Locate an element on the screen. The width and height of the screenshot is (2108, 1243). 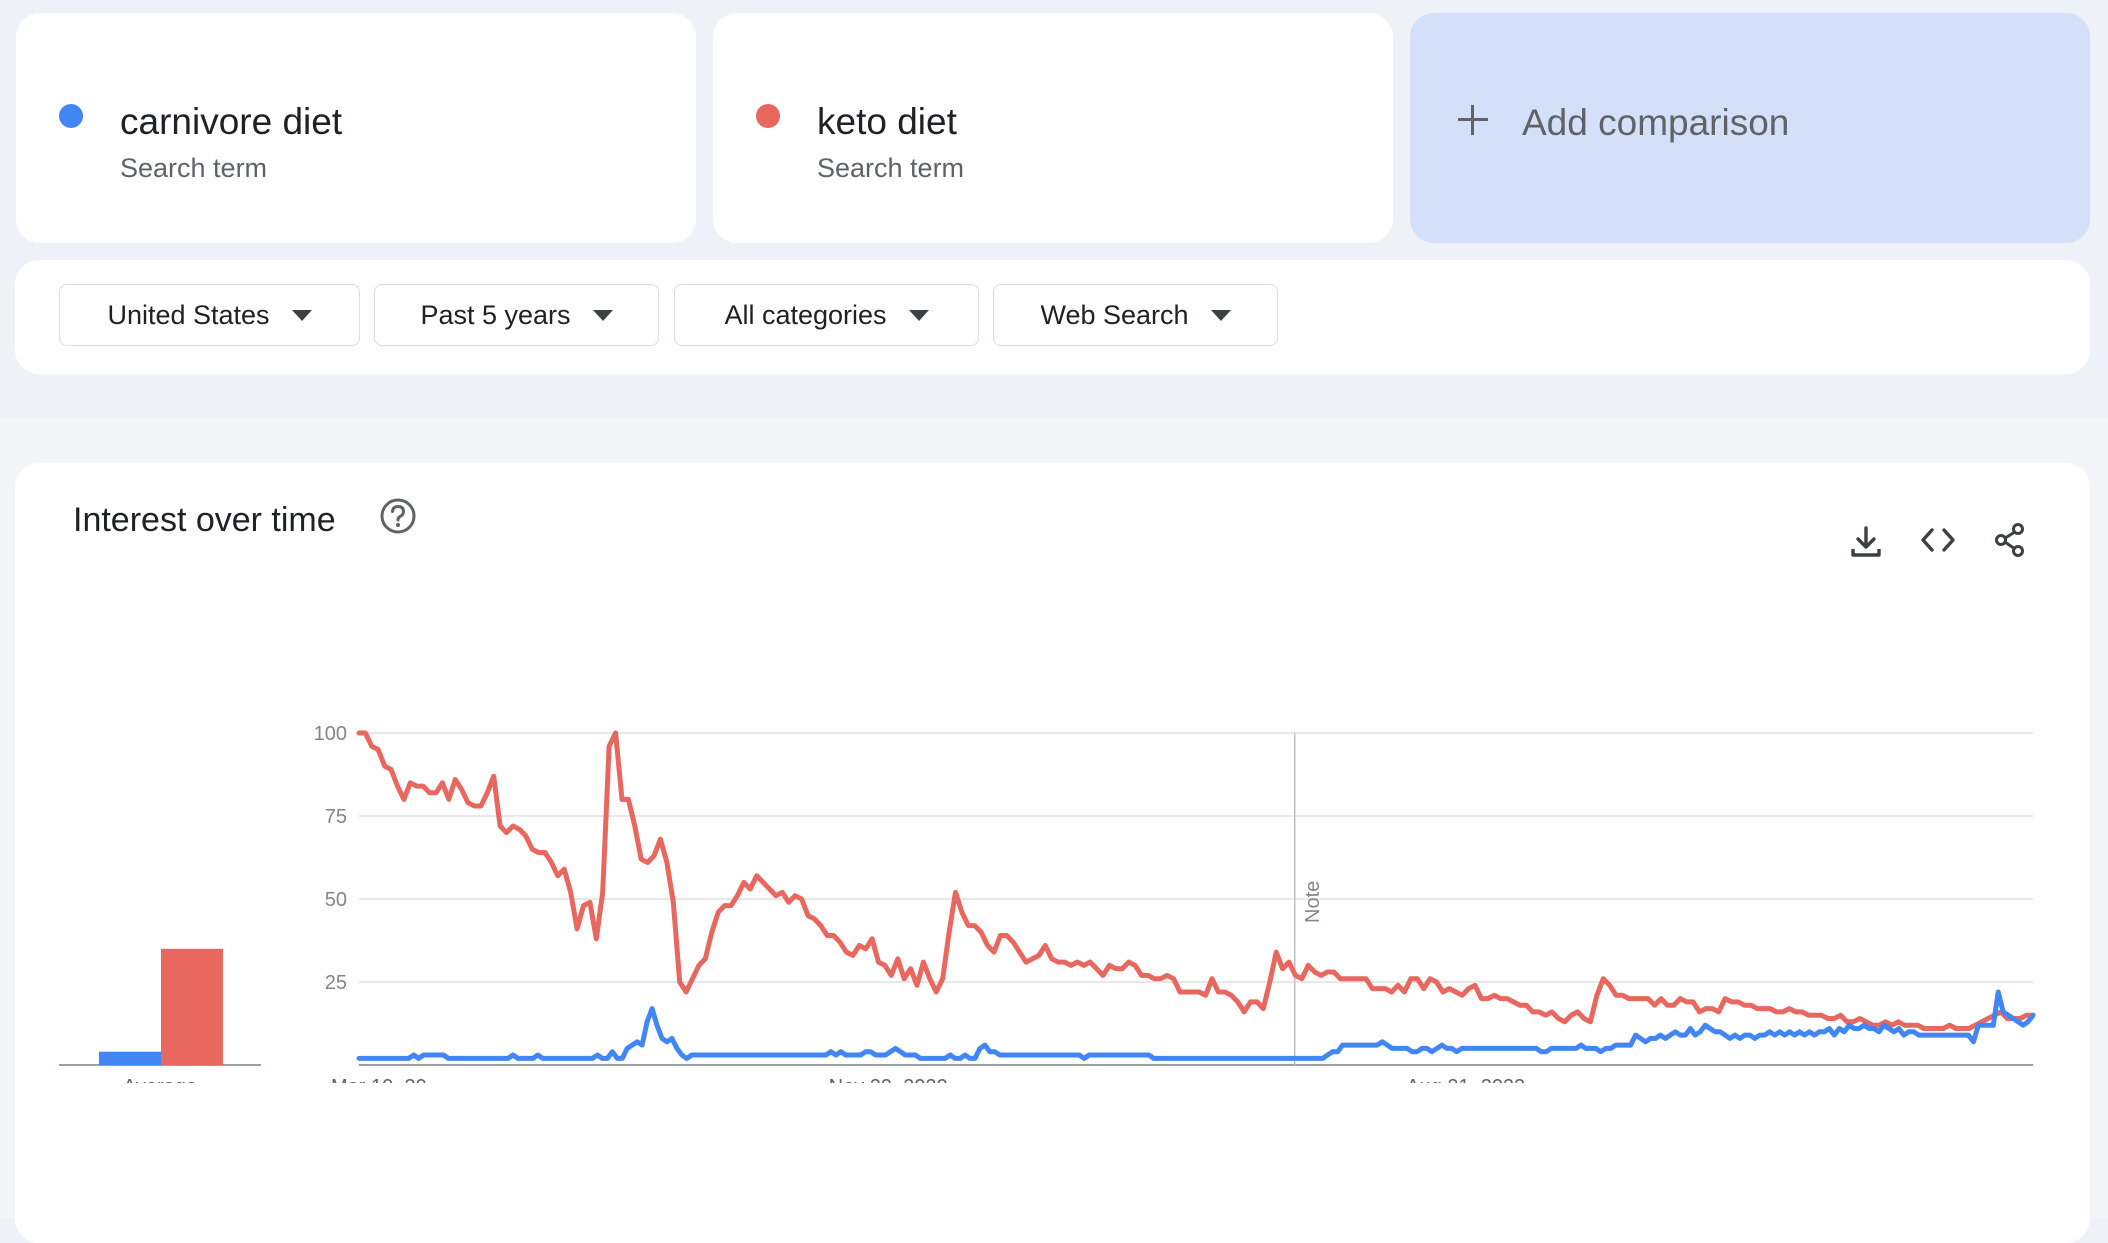
region-dropdown: United States is located at coordinates (209, 315).